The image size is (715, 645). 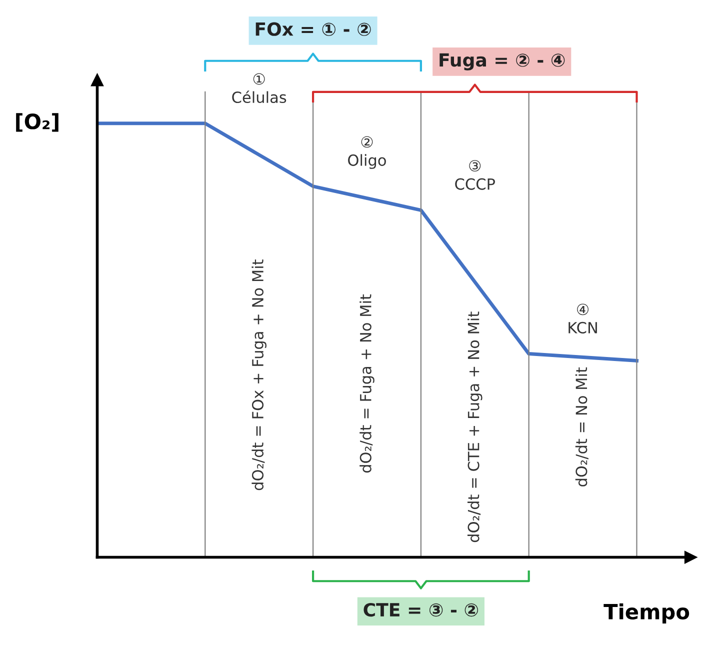 I want to click on text: FOx = ① - ②, so click(x=313, y=29).